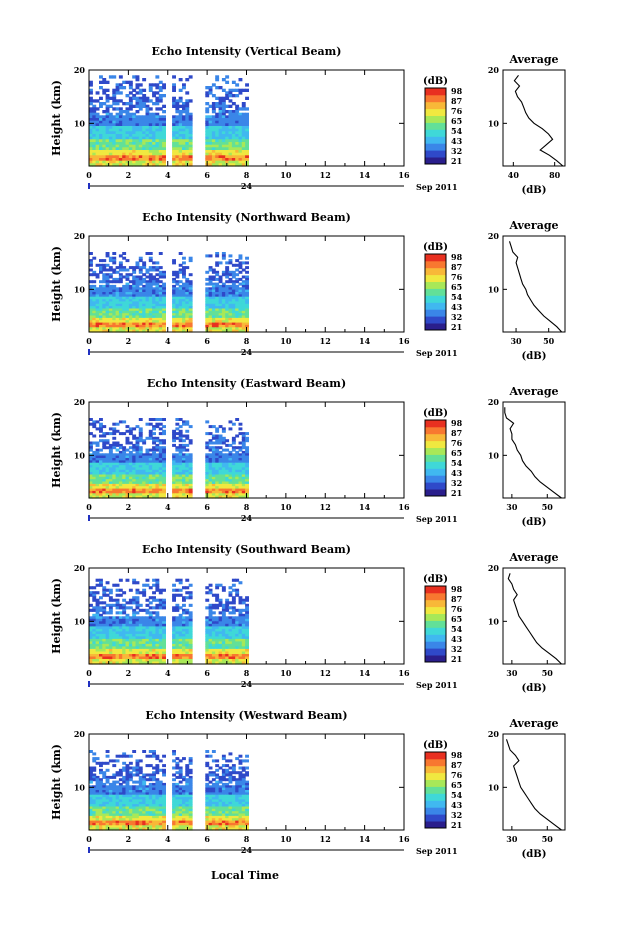 This screenshot has height=929, width=620. Describe the element at coordinates (435, 624) in the screenshot. I see `colorbar-frame` at that location.